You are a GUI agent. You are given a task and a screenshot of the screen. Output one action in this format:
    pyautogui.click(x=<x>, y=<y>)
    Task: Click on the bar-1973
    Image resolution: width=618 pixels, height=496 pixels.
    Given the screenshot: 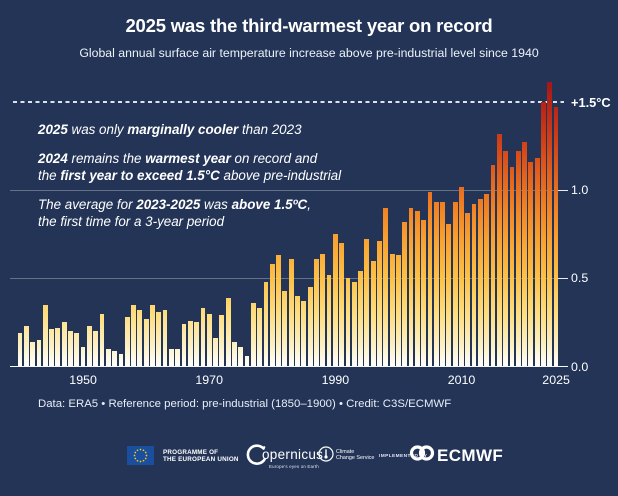 What is the action you would take?
    pyautogui.click(x=228, y=332)
    